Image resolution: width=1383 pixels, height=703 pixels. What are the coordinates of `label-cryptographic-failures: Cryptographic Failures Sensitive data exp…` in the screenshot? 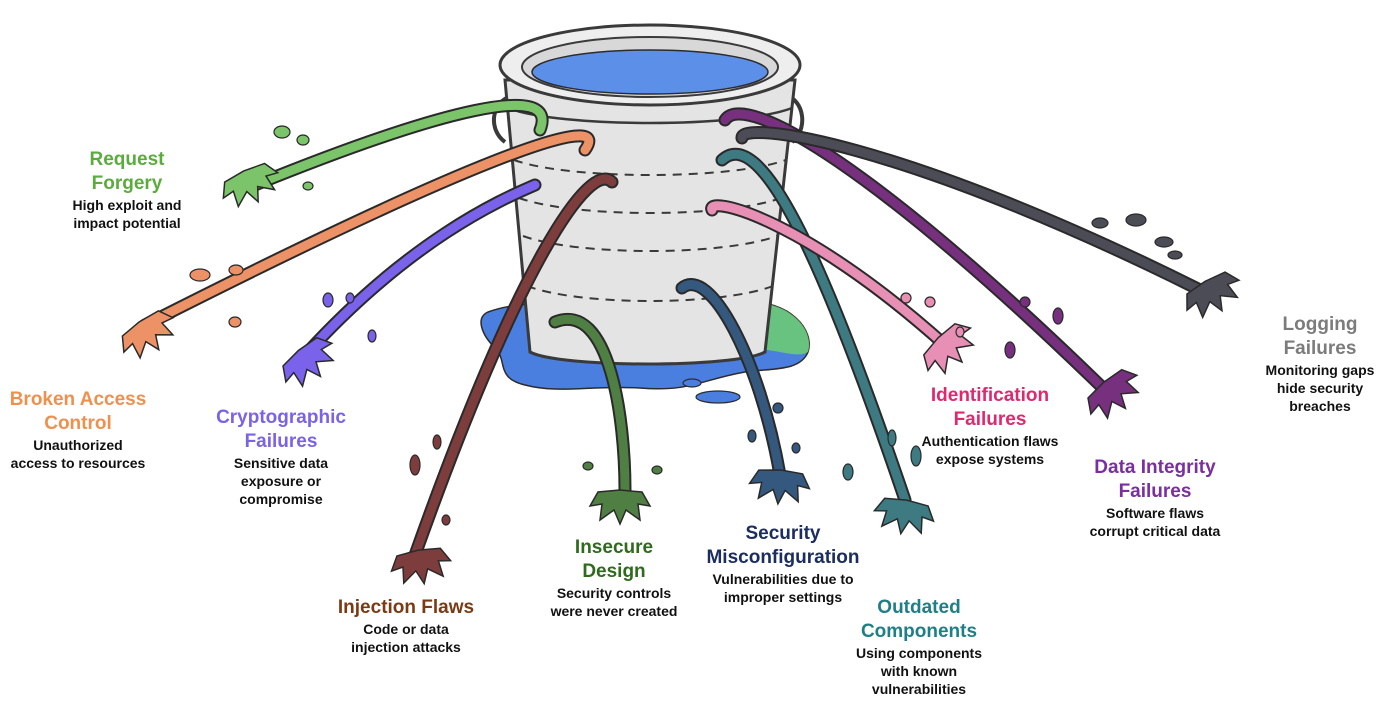 It's located at (281, 457).